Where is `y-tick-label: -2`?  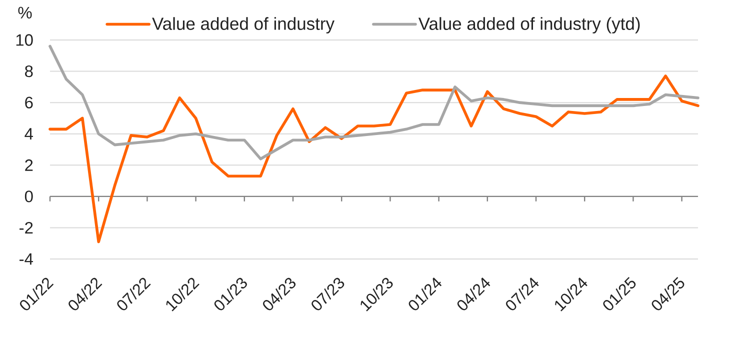
y-tick-label: -2 is located at coordinates (26, 228).